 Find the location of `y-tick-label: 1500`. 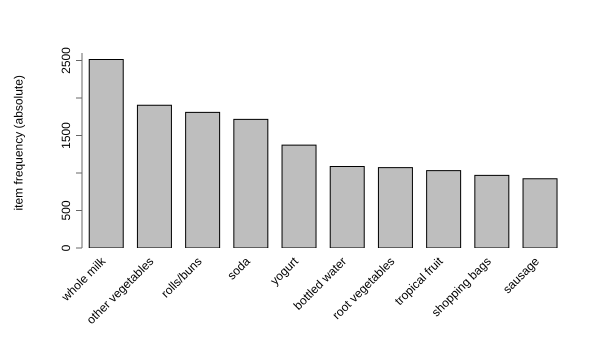

y-tick-label: 1500 is located at coordinates (66, 135).